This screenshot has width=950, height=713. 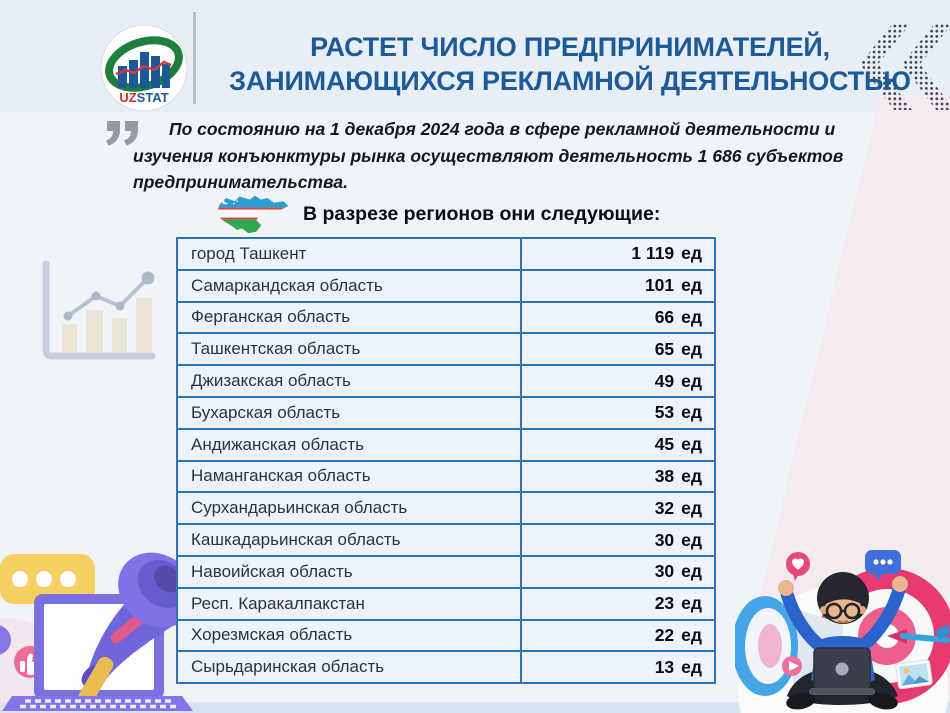 I want to click on table-row: город Ташкент 1 119 ед, so click(x=446, y=254).